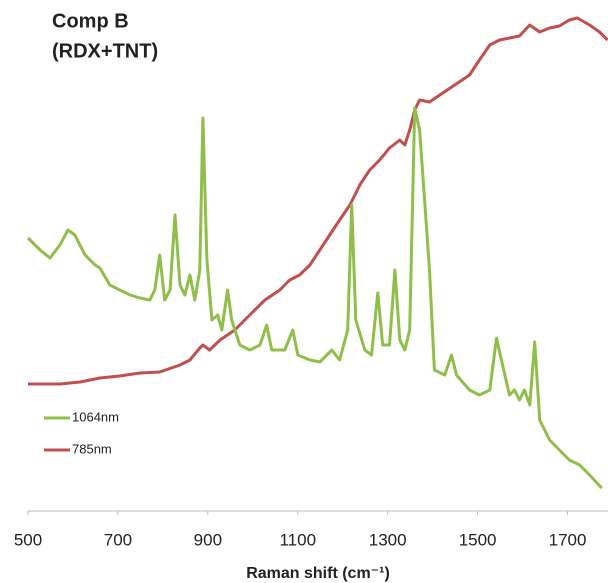 The height and width of the screenshot is (583, 608). Describe the element at coordinates (208, 539) in the screenshot. I see `x-tick-label: 900` at that location.